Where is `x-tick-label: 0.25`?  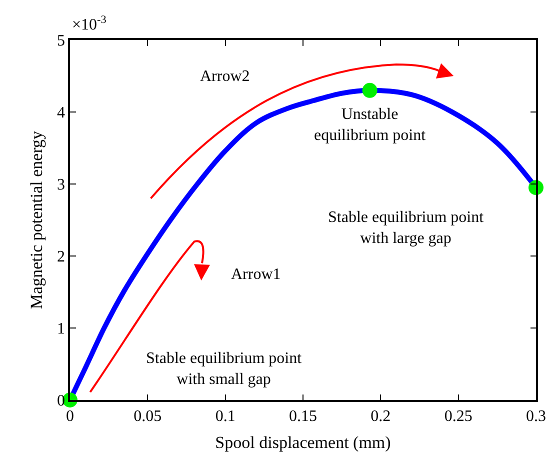 x-tick-label: 0.25 is located at coordinates (458, 416).